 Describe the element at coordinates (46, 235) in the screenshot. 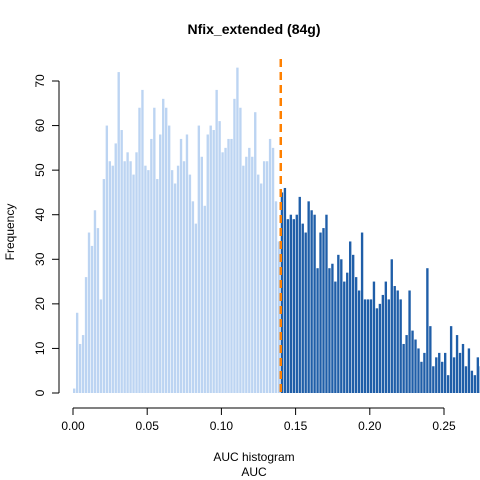

I see `y-axis: 0 10 20 30 40 50 60 70` at that location.